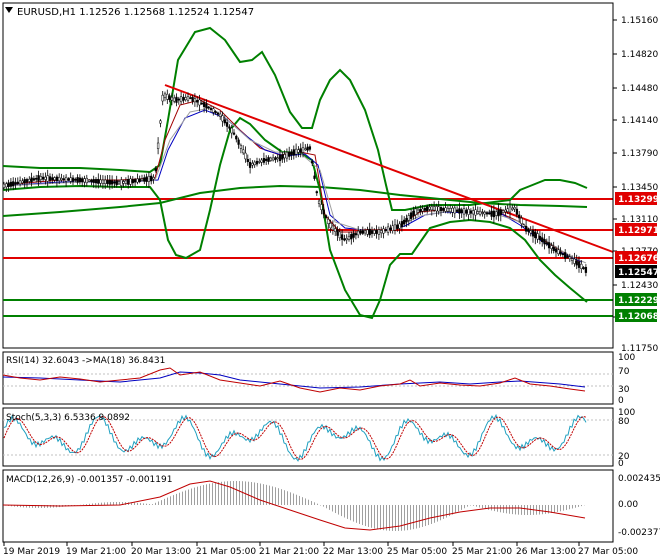  I want to click on rsi-line, so click(294, 380).